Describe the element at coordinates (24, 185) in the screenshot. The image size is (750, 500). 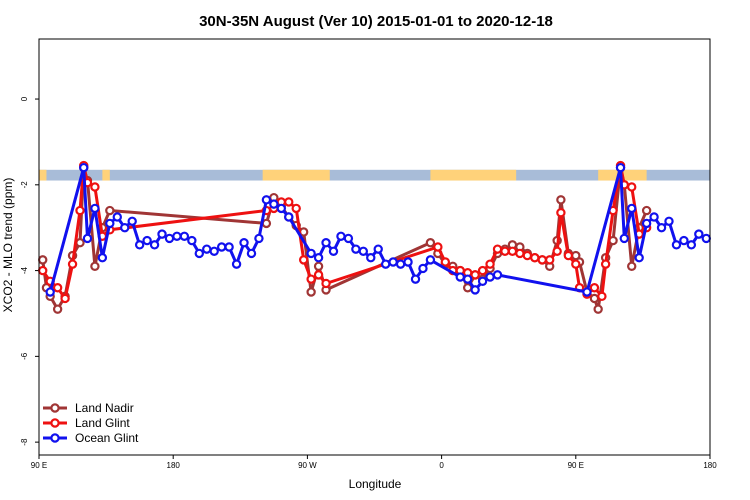
I see `y-tick-label: -2` at that location.